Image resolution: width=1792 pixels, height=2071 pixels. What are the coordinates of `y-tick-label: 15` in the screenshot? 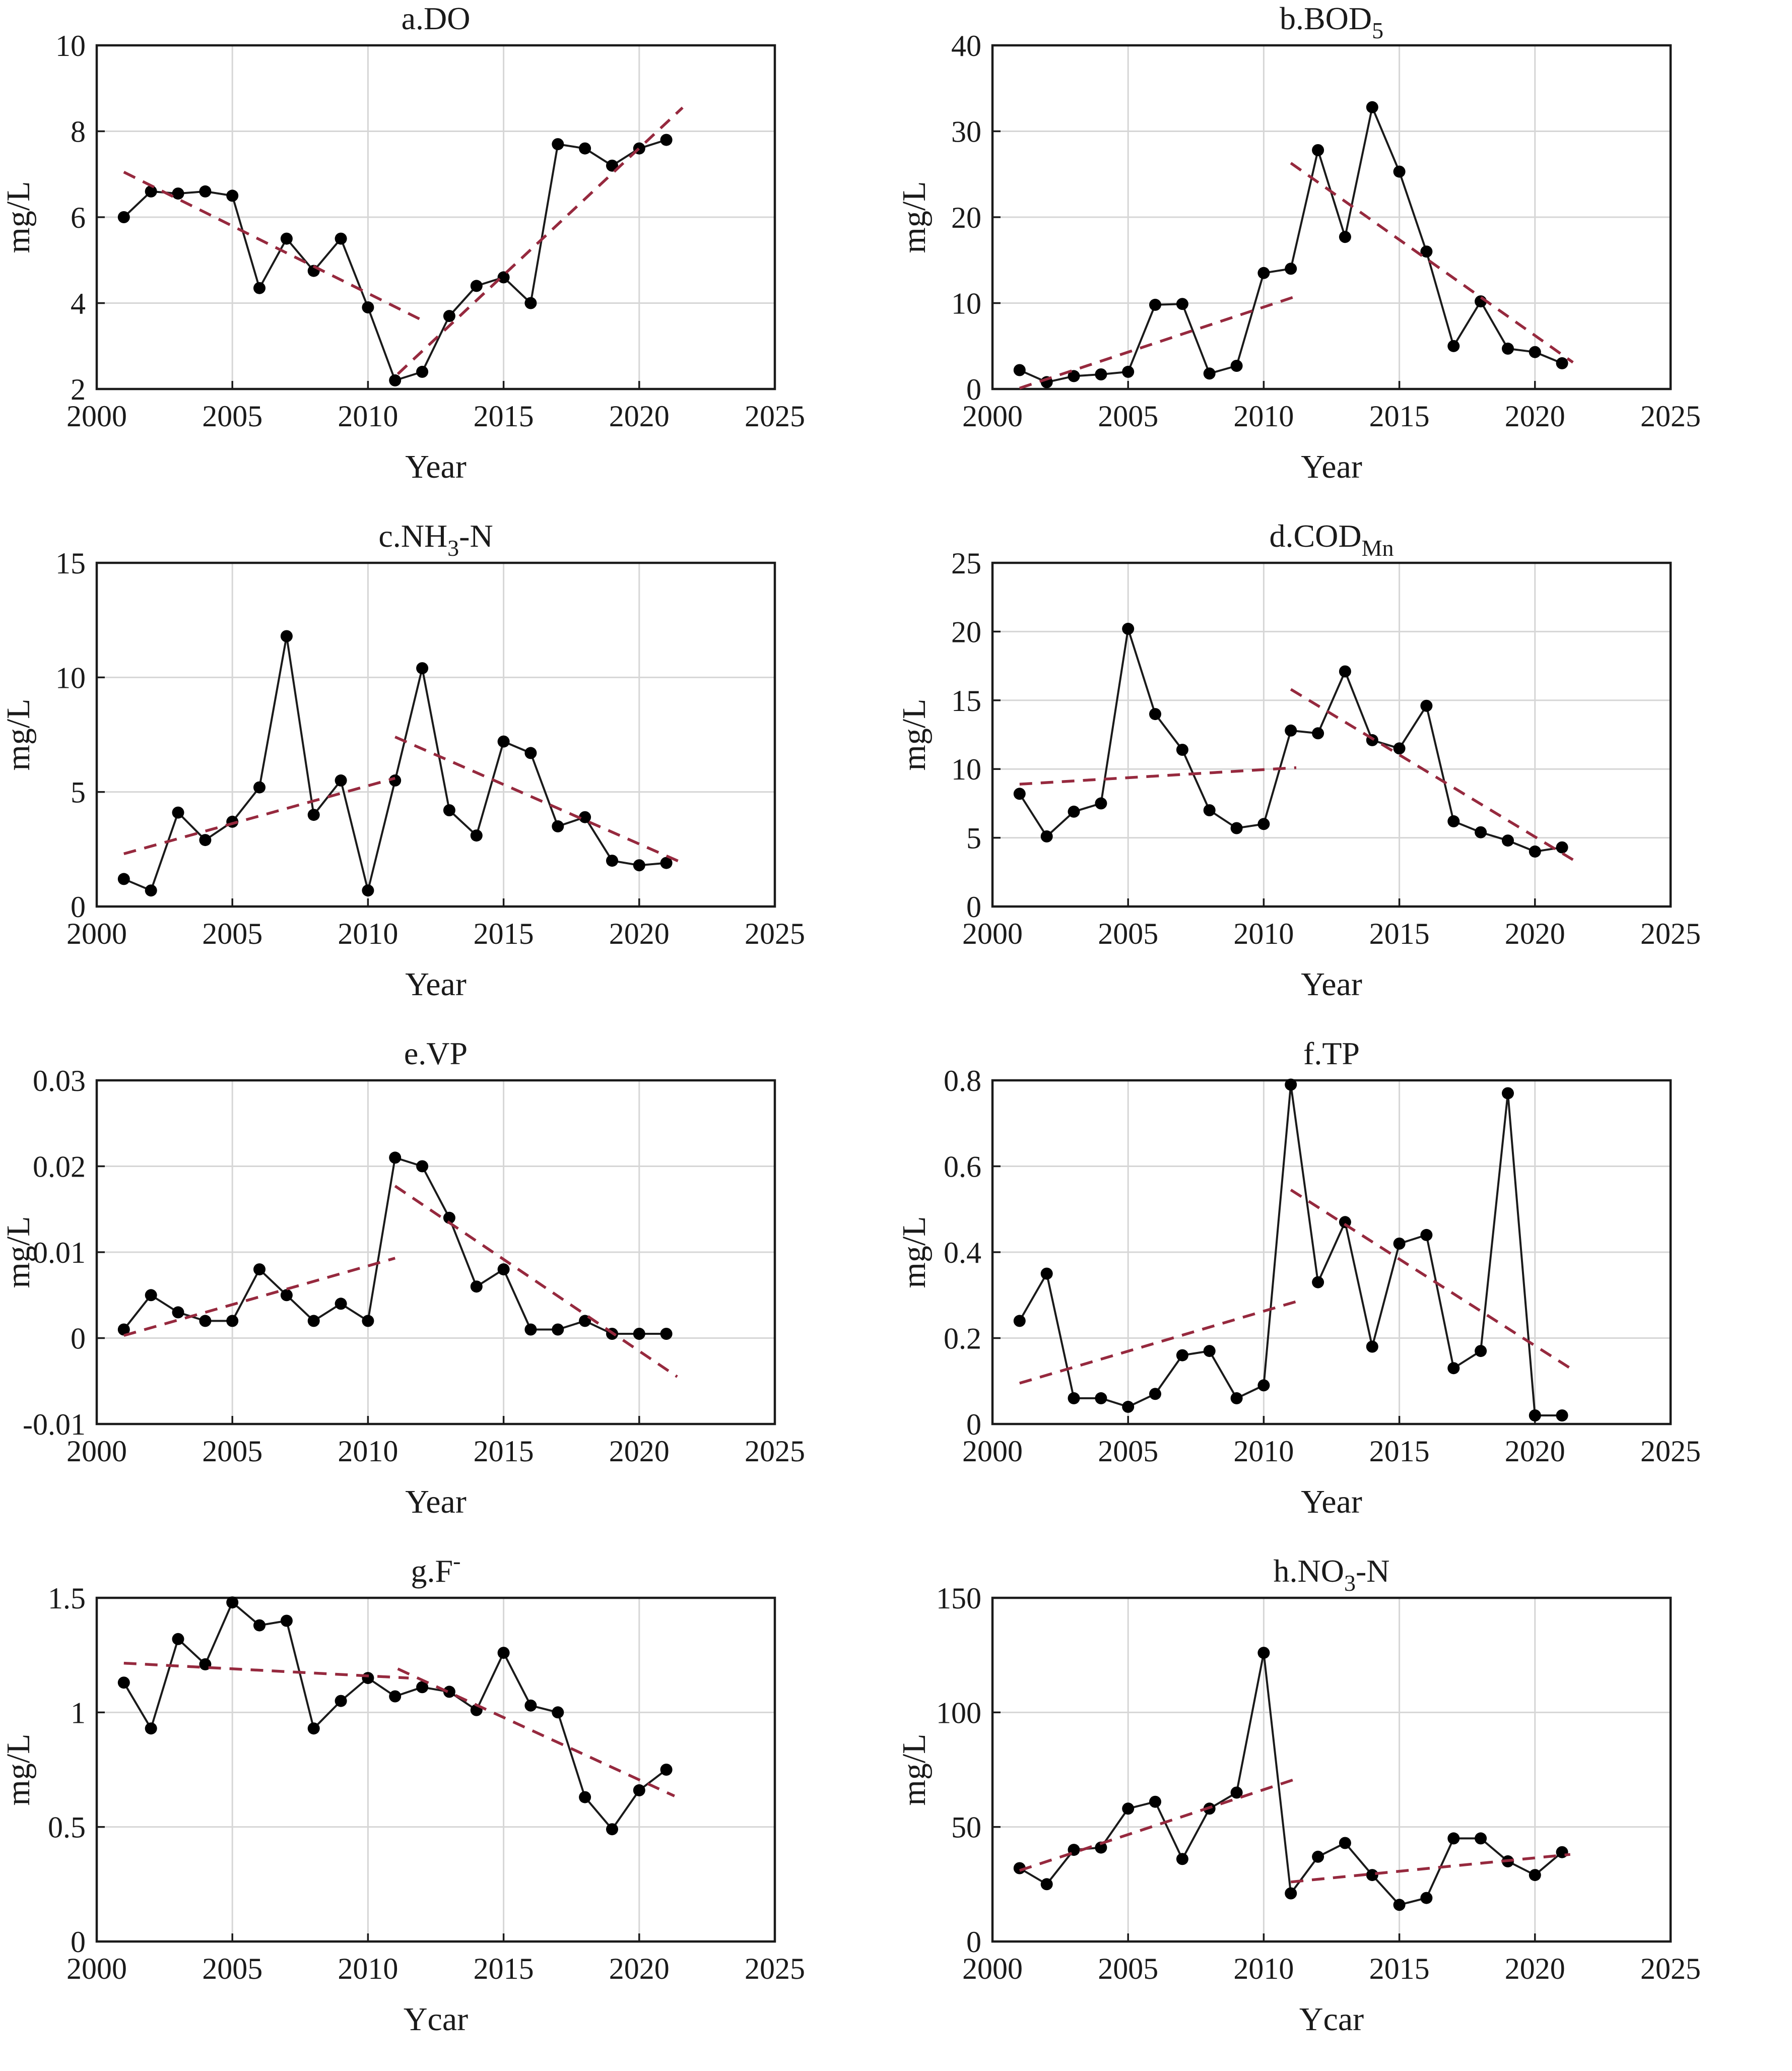 It's located at (70, 564).